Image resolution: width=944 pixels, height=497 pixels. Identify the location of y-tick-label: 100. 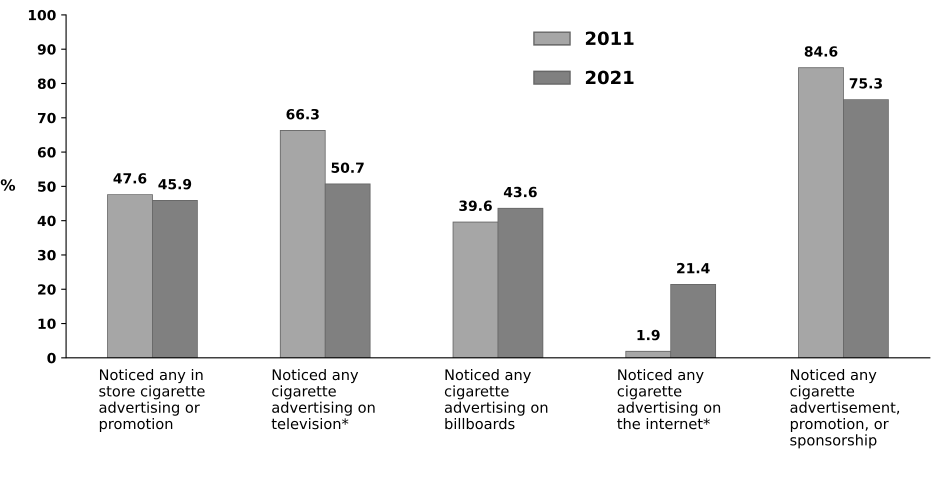
(42, 15).